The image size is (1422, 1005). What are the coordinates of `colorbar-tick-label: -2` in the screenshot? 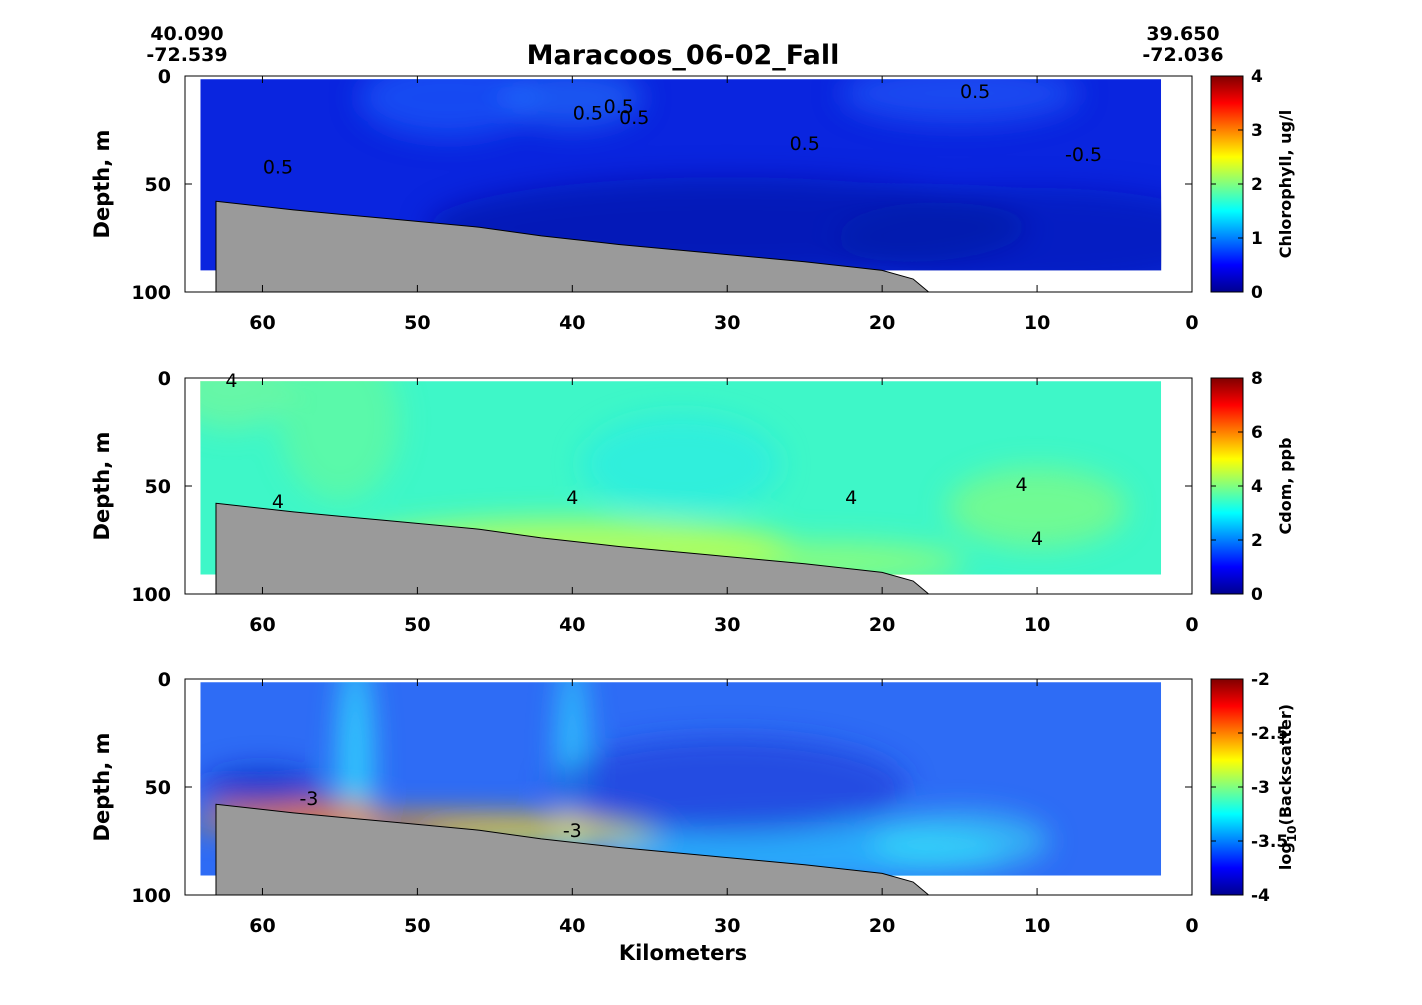 It's located at (1260, 680).